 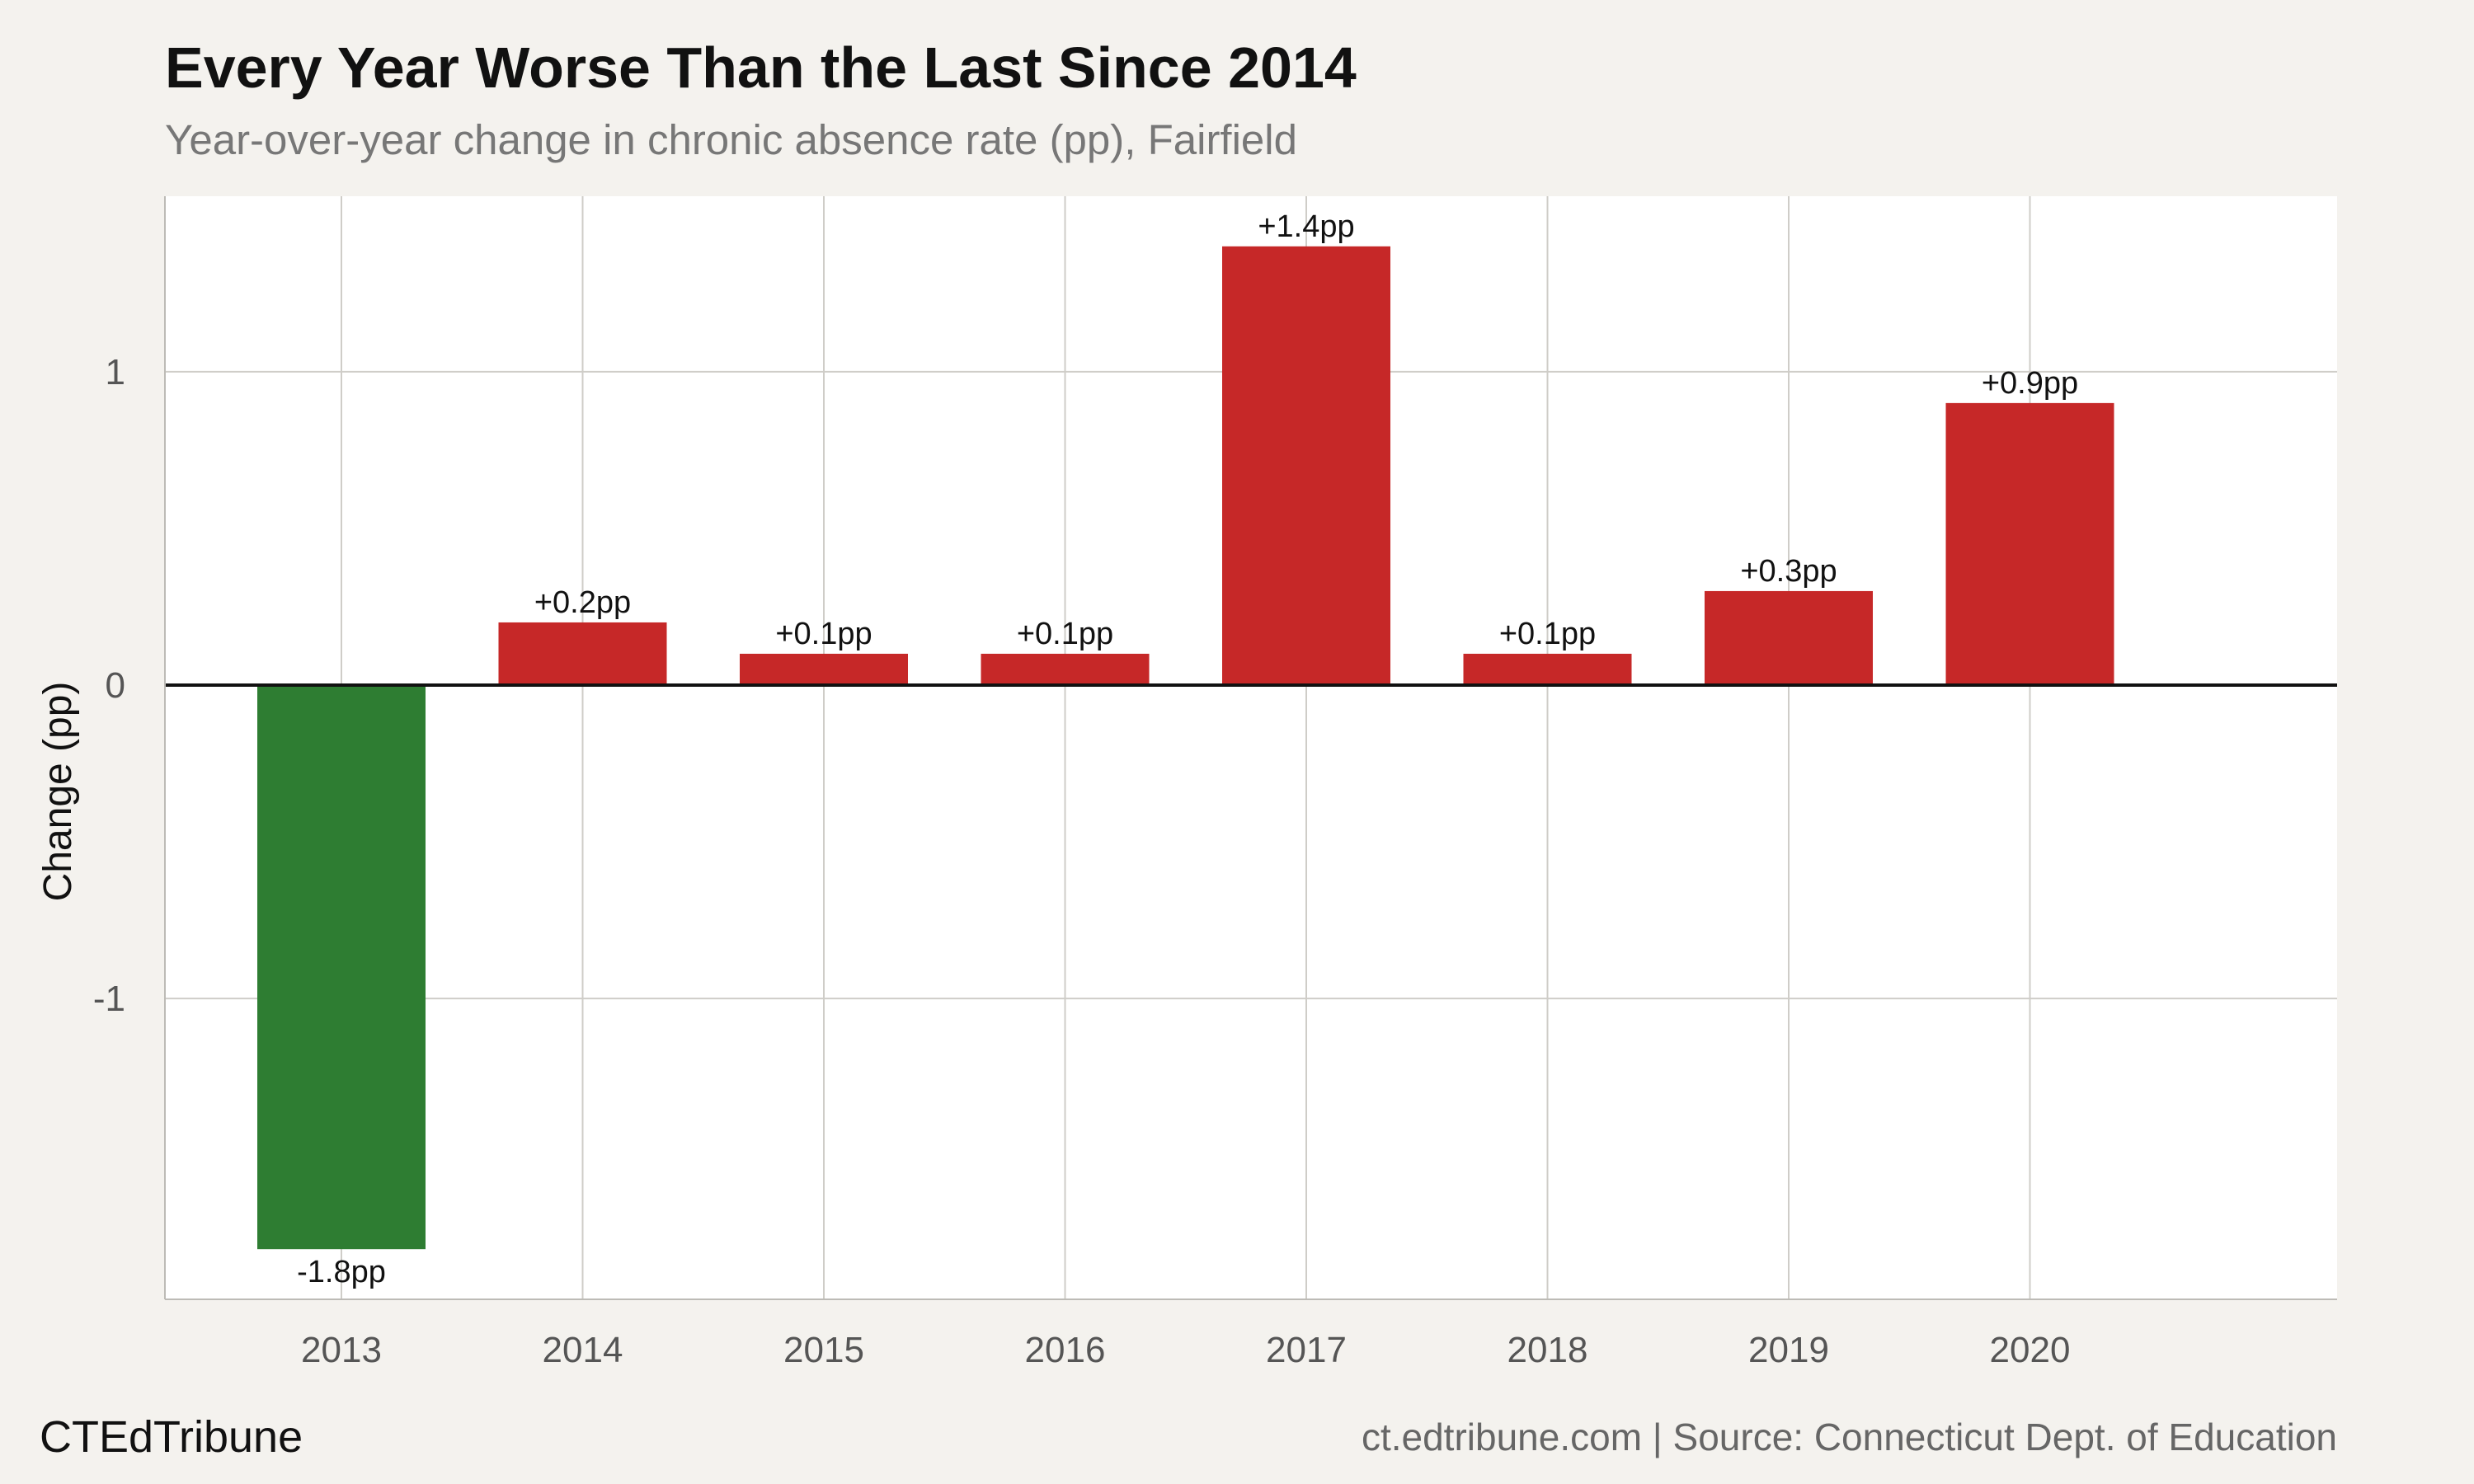 What do you see at coordinates (1185, 1350) in the screenshot?
I see `x-tick-labels: 2013 2014 2015 2016 2017 2018 2019 2020` at bounding box center [1185, 1350].